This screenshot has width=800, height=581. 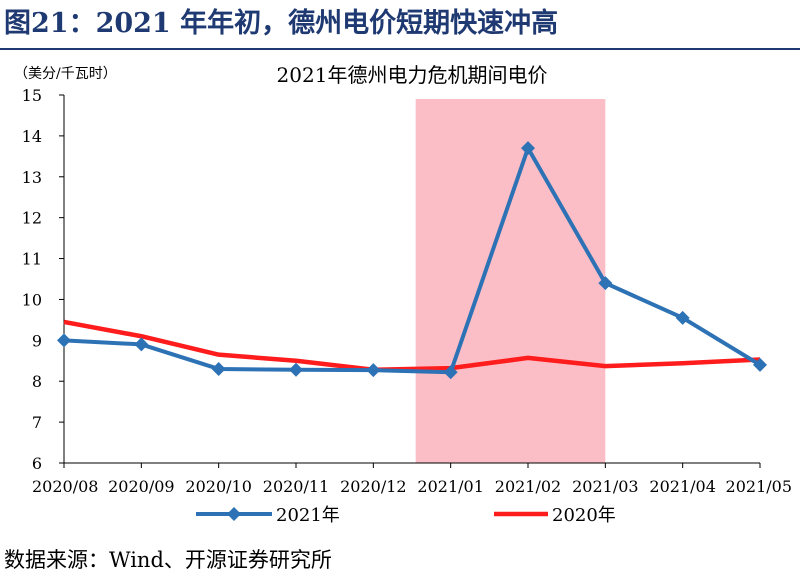 What do you see at coordinates (450, 486) in the screenshot?
I see `x-tick-label: 2021/01` at bounding box center [450, 486].